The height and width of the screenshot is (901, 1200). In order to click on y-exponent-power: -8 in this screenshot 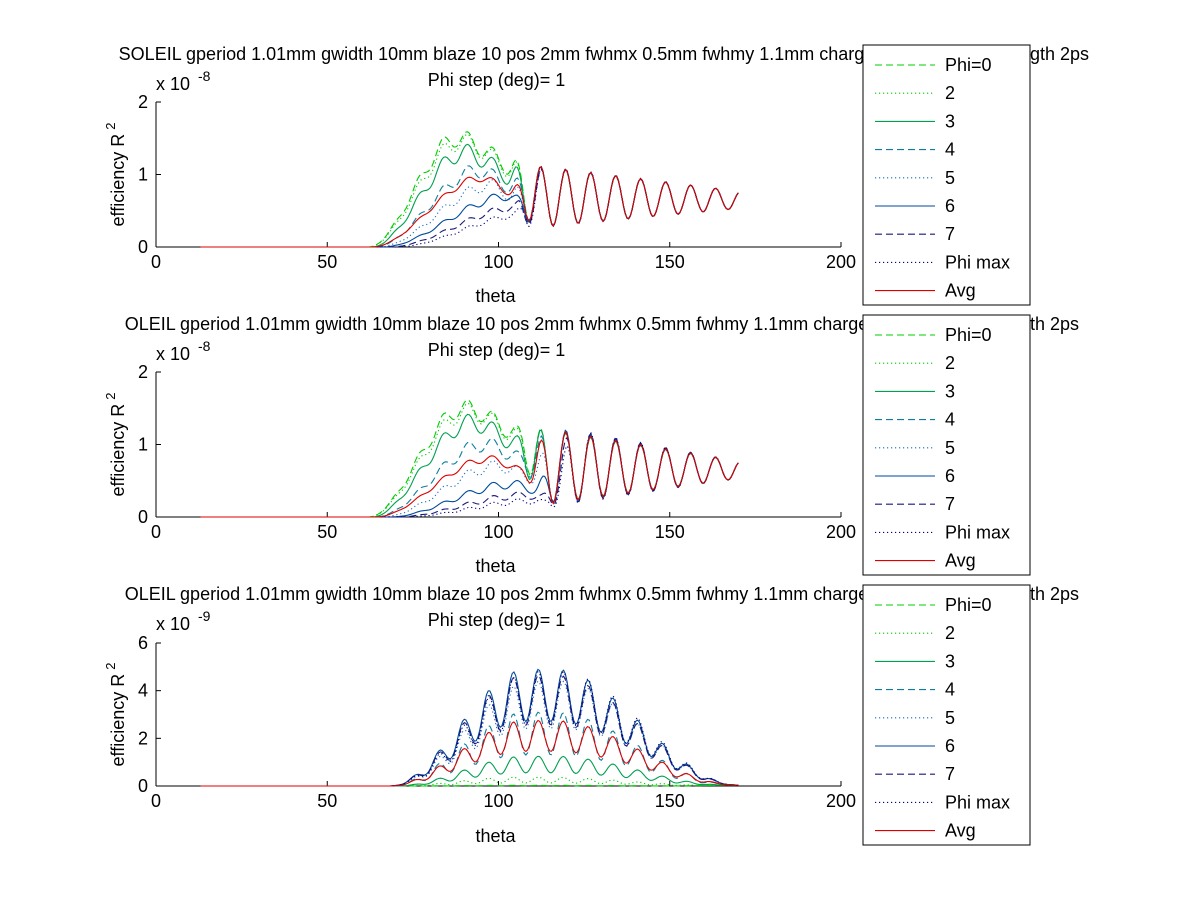, I will do `click(204, 346)`.